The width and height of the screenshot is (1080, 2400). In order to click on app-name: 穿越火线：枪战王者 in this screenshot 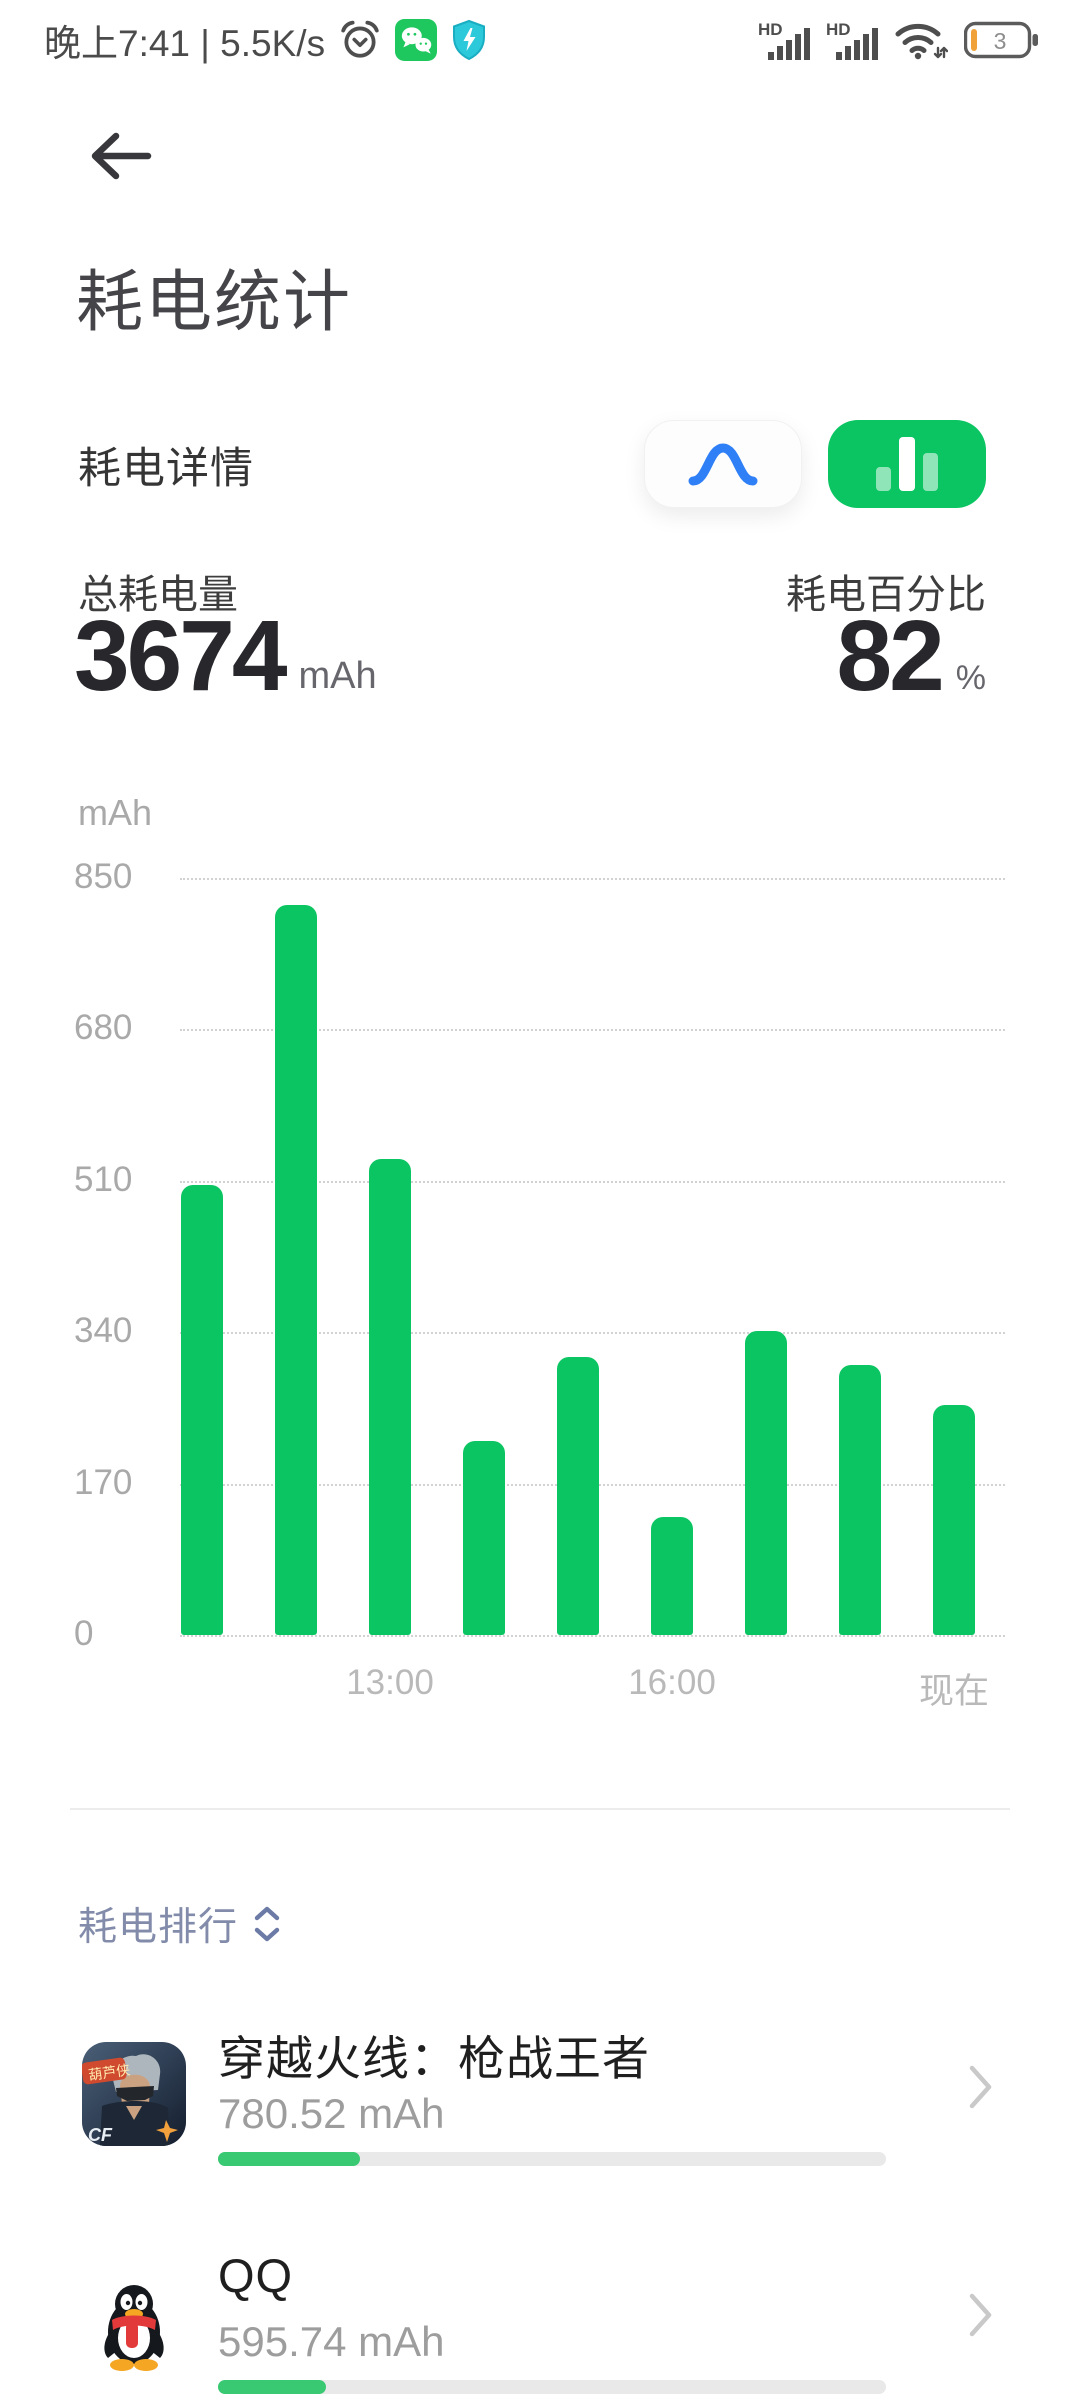, I will do `click(434, 2058)`.